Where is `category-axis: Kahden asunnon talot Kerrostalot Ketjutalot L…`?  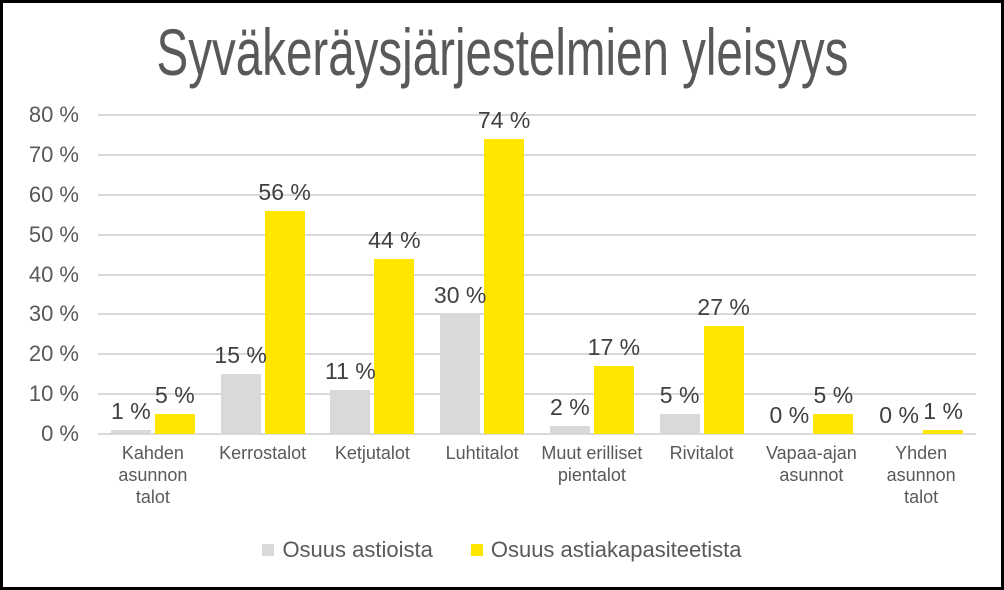 category-axis: Kahden asunnon talot Kerrostalot Ketjutalot L… is located at coordinates (537, 476).